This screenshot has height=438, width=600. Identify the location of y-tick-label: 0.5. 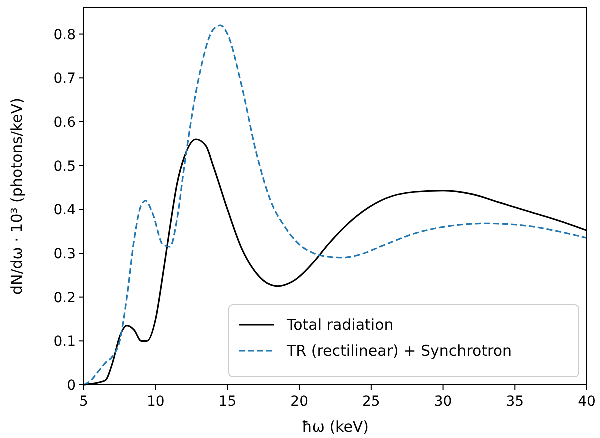
(65, 166).